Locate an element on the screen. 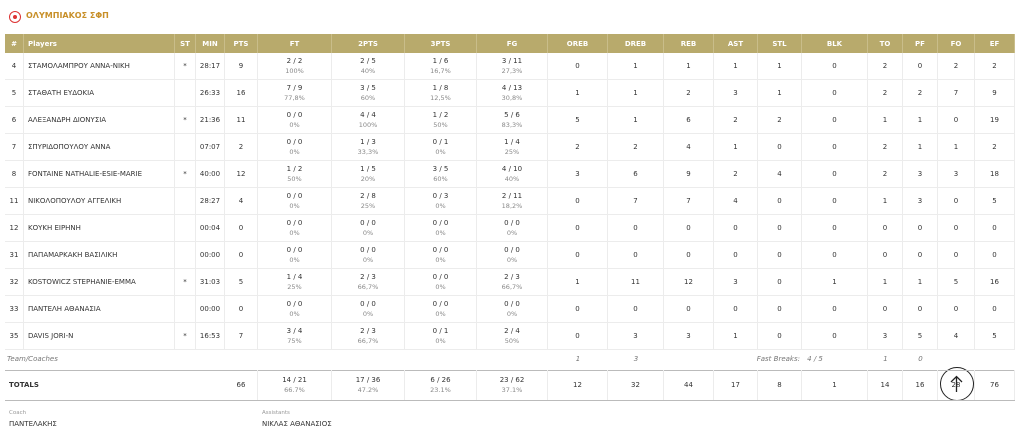 This screenshot has height=433, width=1024. table-cell: 12 is located at coordinates (241, 174).